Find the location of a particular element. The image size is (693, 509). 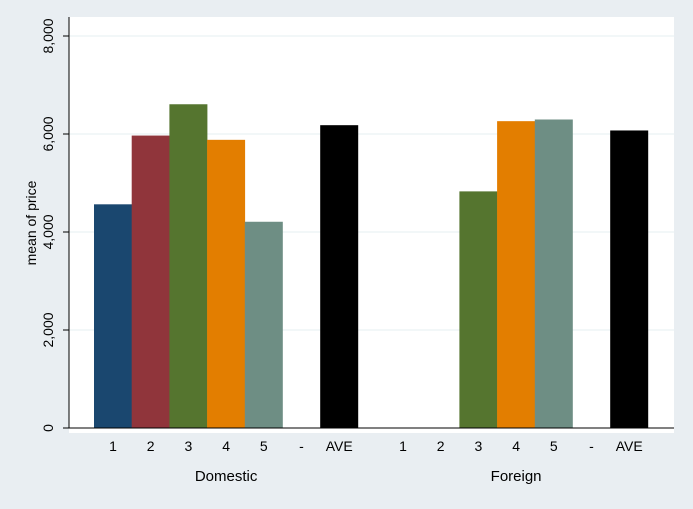

y-tick-label: 0 is located at coordinates (48, 428).